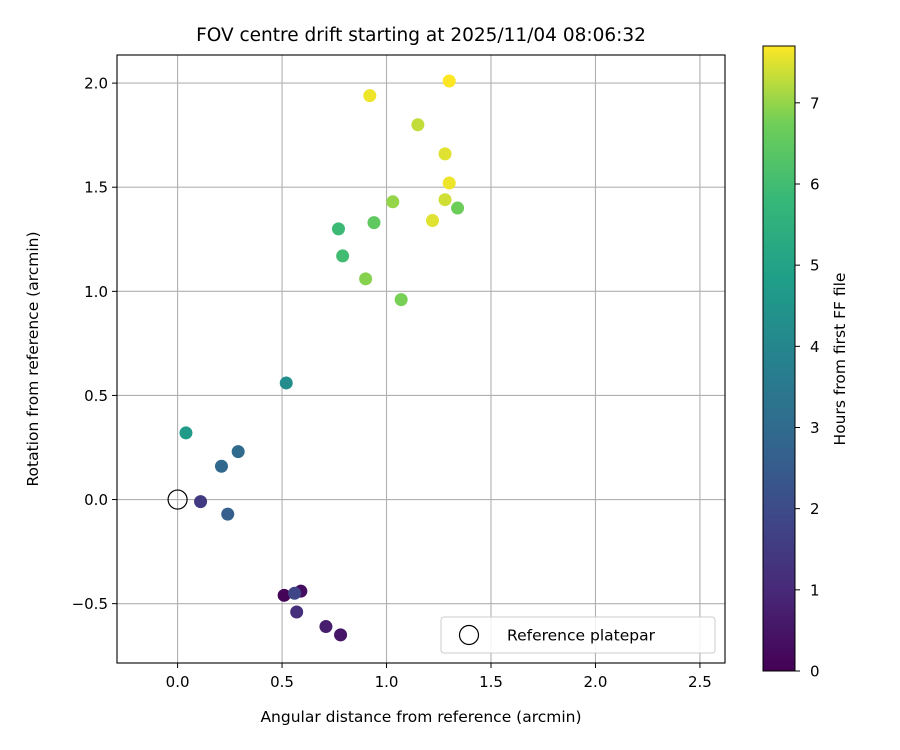  I want to click on colorbar-gradient, so click(779, 358).